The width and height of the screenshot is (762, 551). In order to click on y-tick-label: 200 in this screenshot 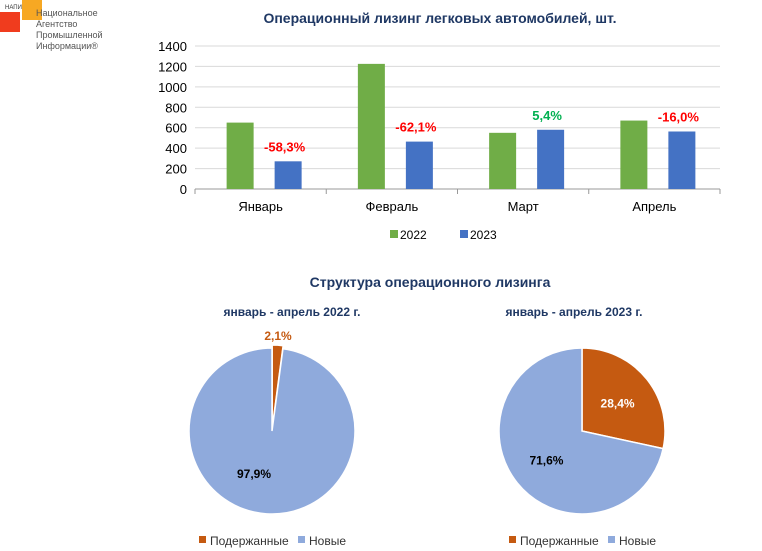, I will do `click(176, 169)`.